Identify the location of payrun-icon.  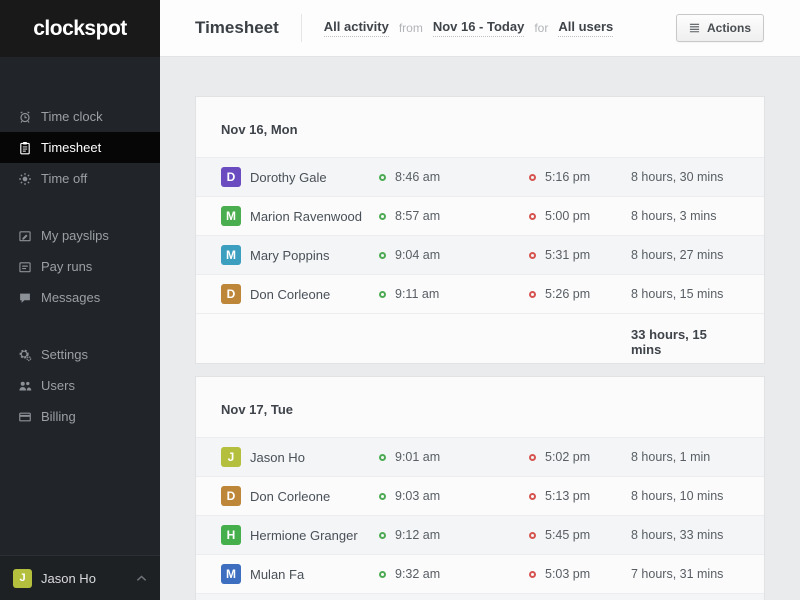
(25, 267).